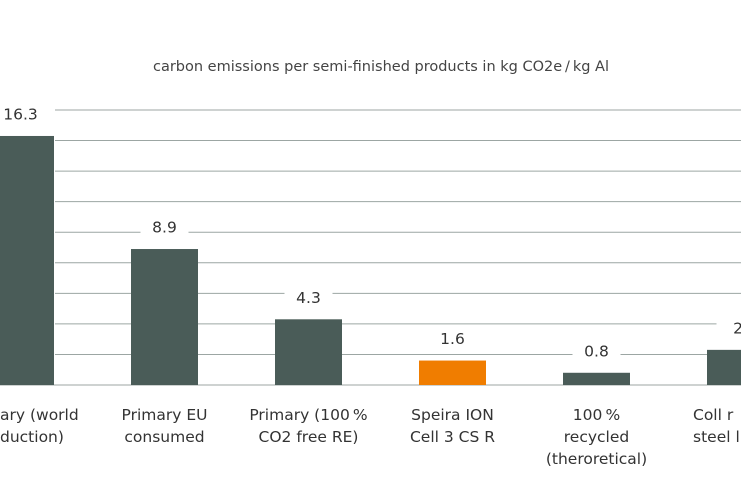 The image size is (741, 486). I want to click on value-label: 1.6, so click(452, 339).